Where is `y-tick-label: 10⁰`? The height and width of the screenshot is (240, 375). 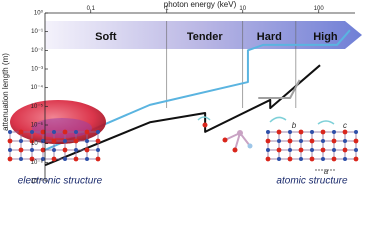
y-tick-label: 10⁰ is located at coordinates (39, 13).